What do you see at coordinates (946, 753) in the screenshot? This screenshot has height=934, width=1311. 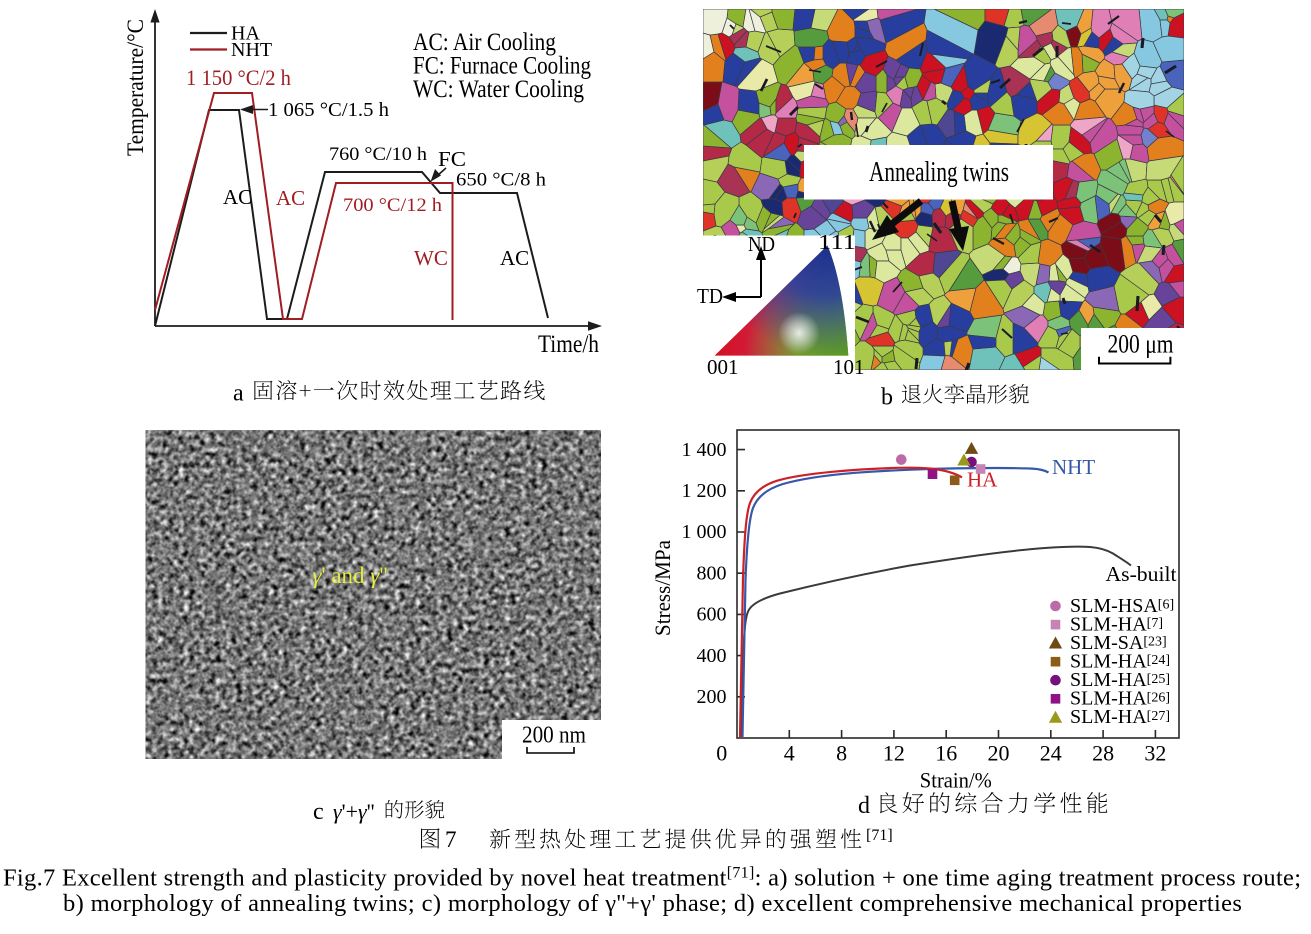 I see `svg-text: 16` at bounding box center [946, 753].